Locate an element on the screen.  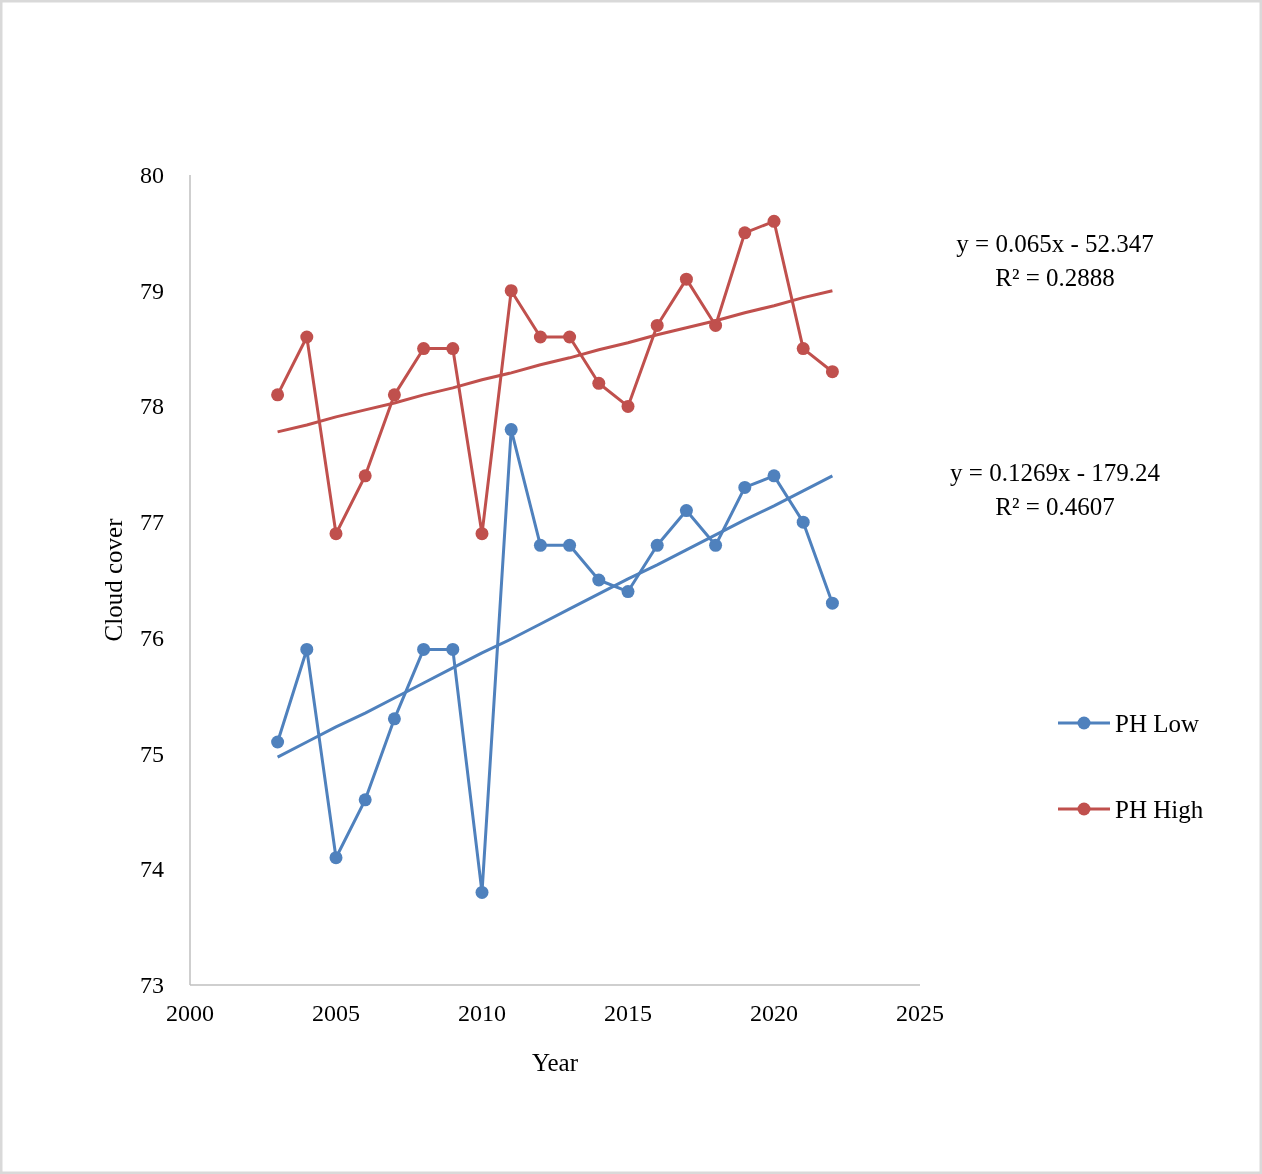
y-tick-label: 78 is located at coordinates (152, 406).